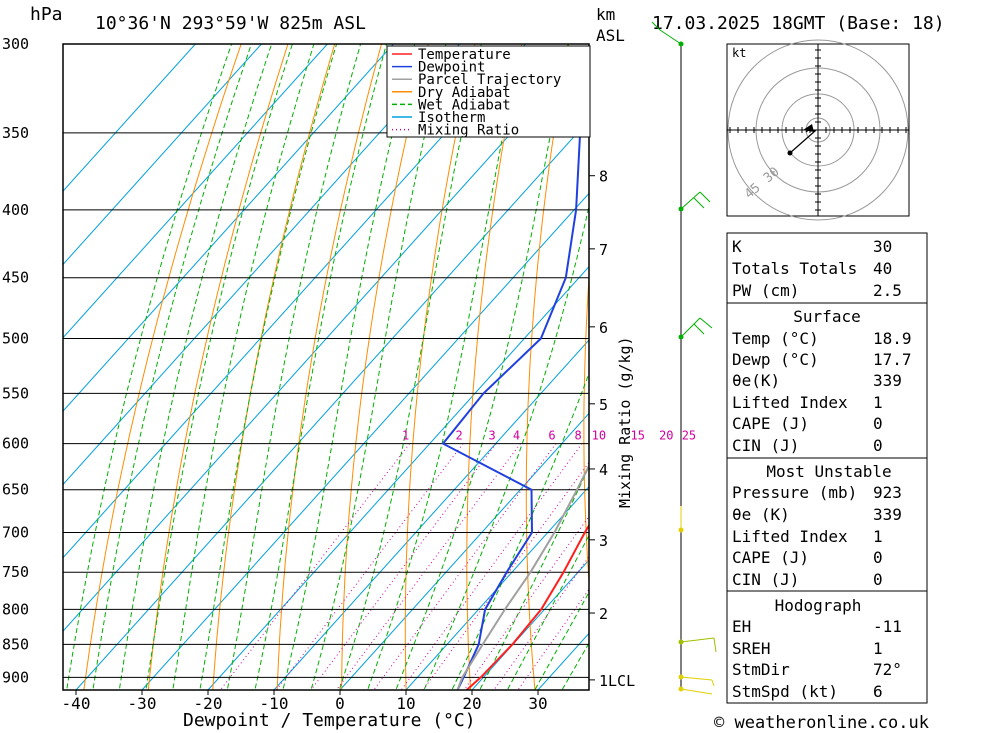 This screenshot has width=1000, height=733. What do you see at coordinates (537, 703) in the screenshot?
I see `temperature-tick-label: 30` at bounding box center [537, 703].